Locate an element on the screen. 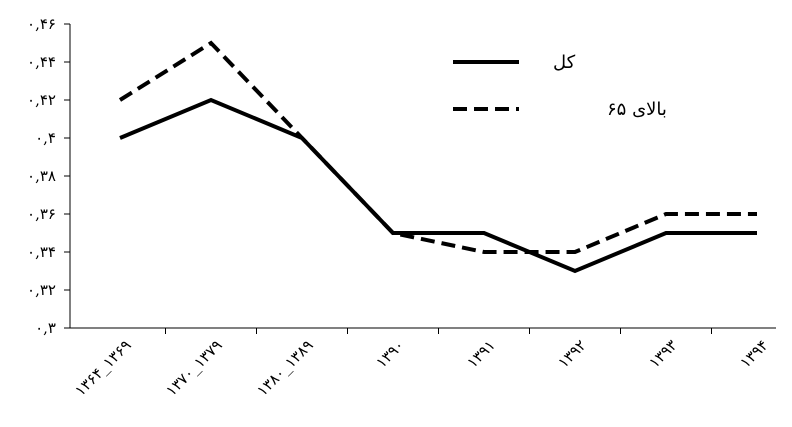 Image resolution: width=792 pixels, height=427 pixels. x-tick-label: ۱۳۹۱ is located at coordinates (481, 354).